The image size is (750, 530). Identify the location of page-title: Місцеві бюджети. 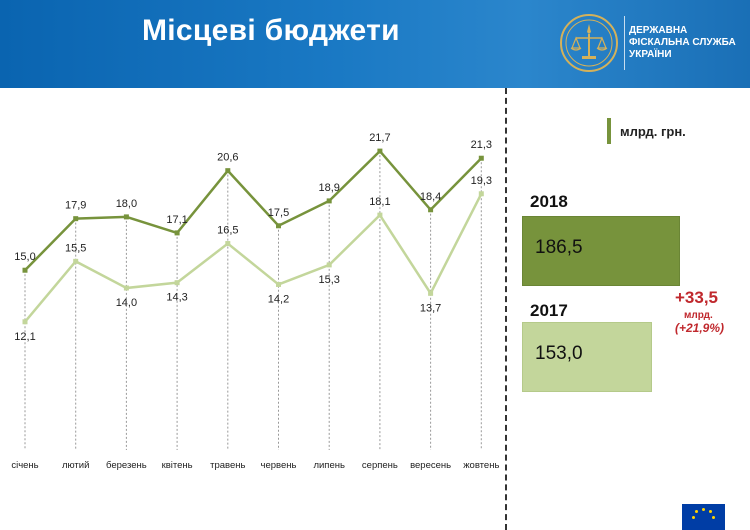
(271, 30).